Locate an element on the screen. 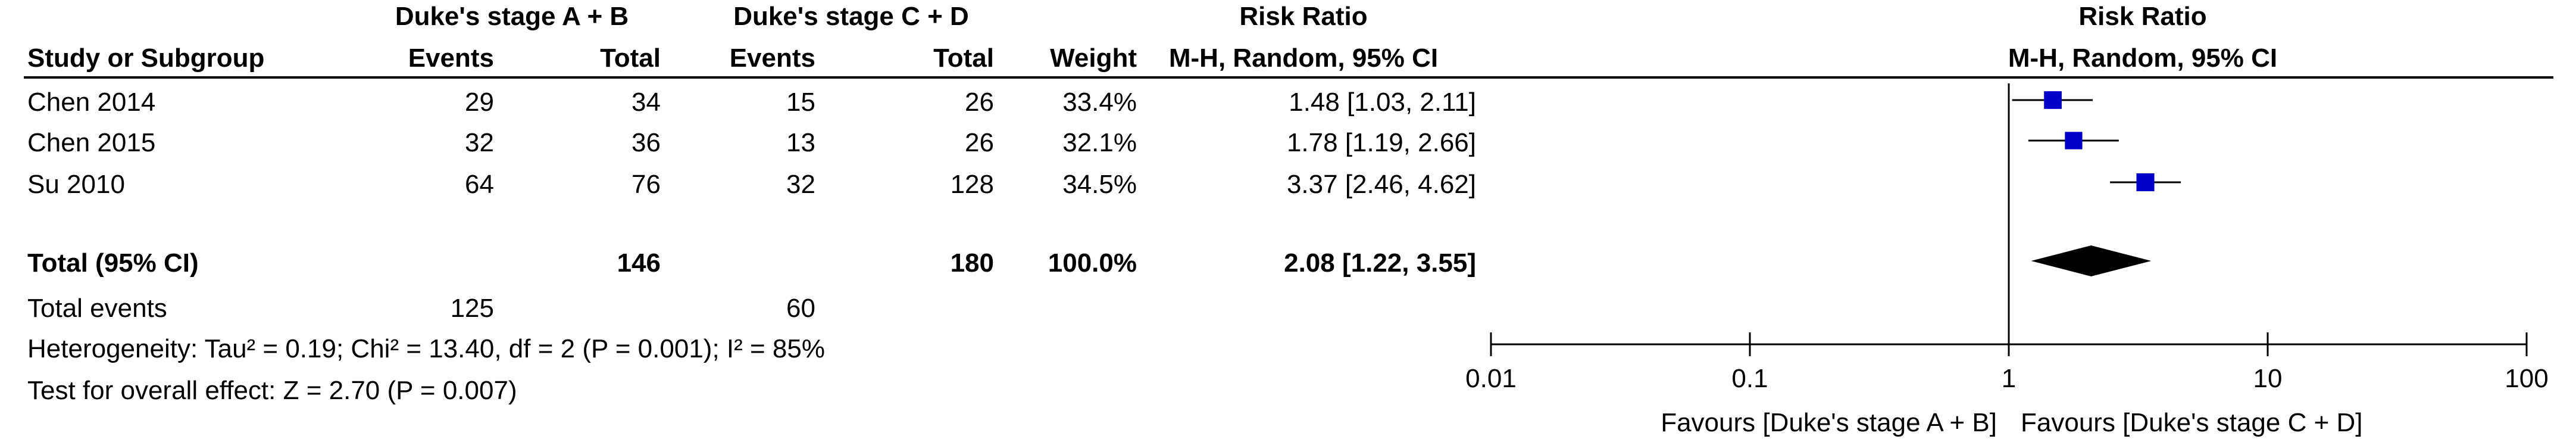 The width and height of the screenshot is (2576, 442). col-method-header: M-H, Random, 95% CI is located at coordinates (1303, 58).